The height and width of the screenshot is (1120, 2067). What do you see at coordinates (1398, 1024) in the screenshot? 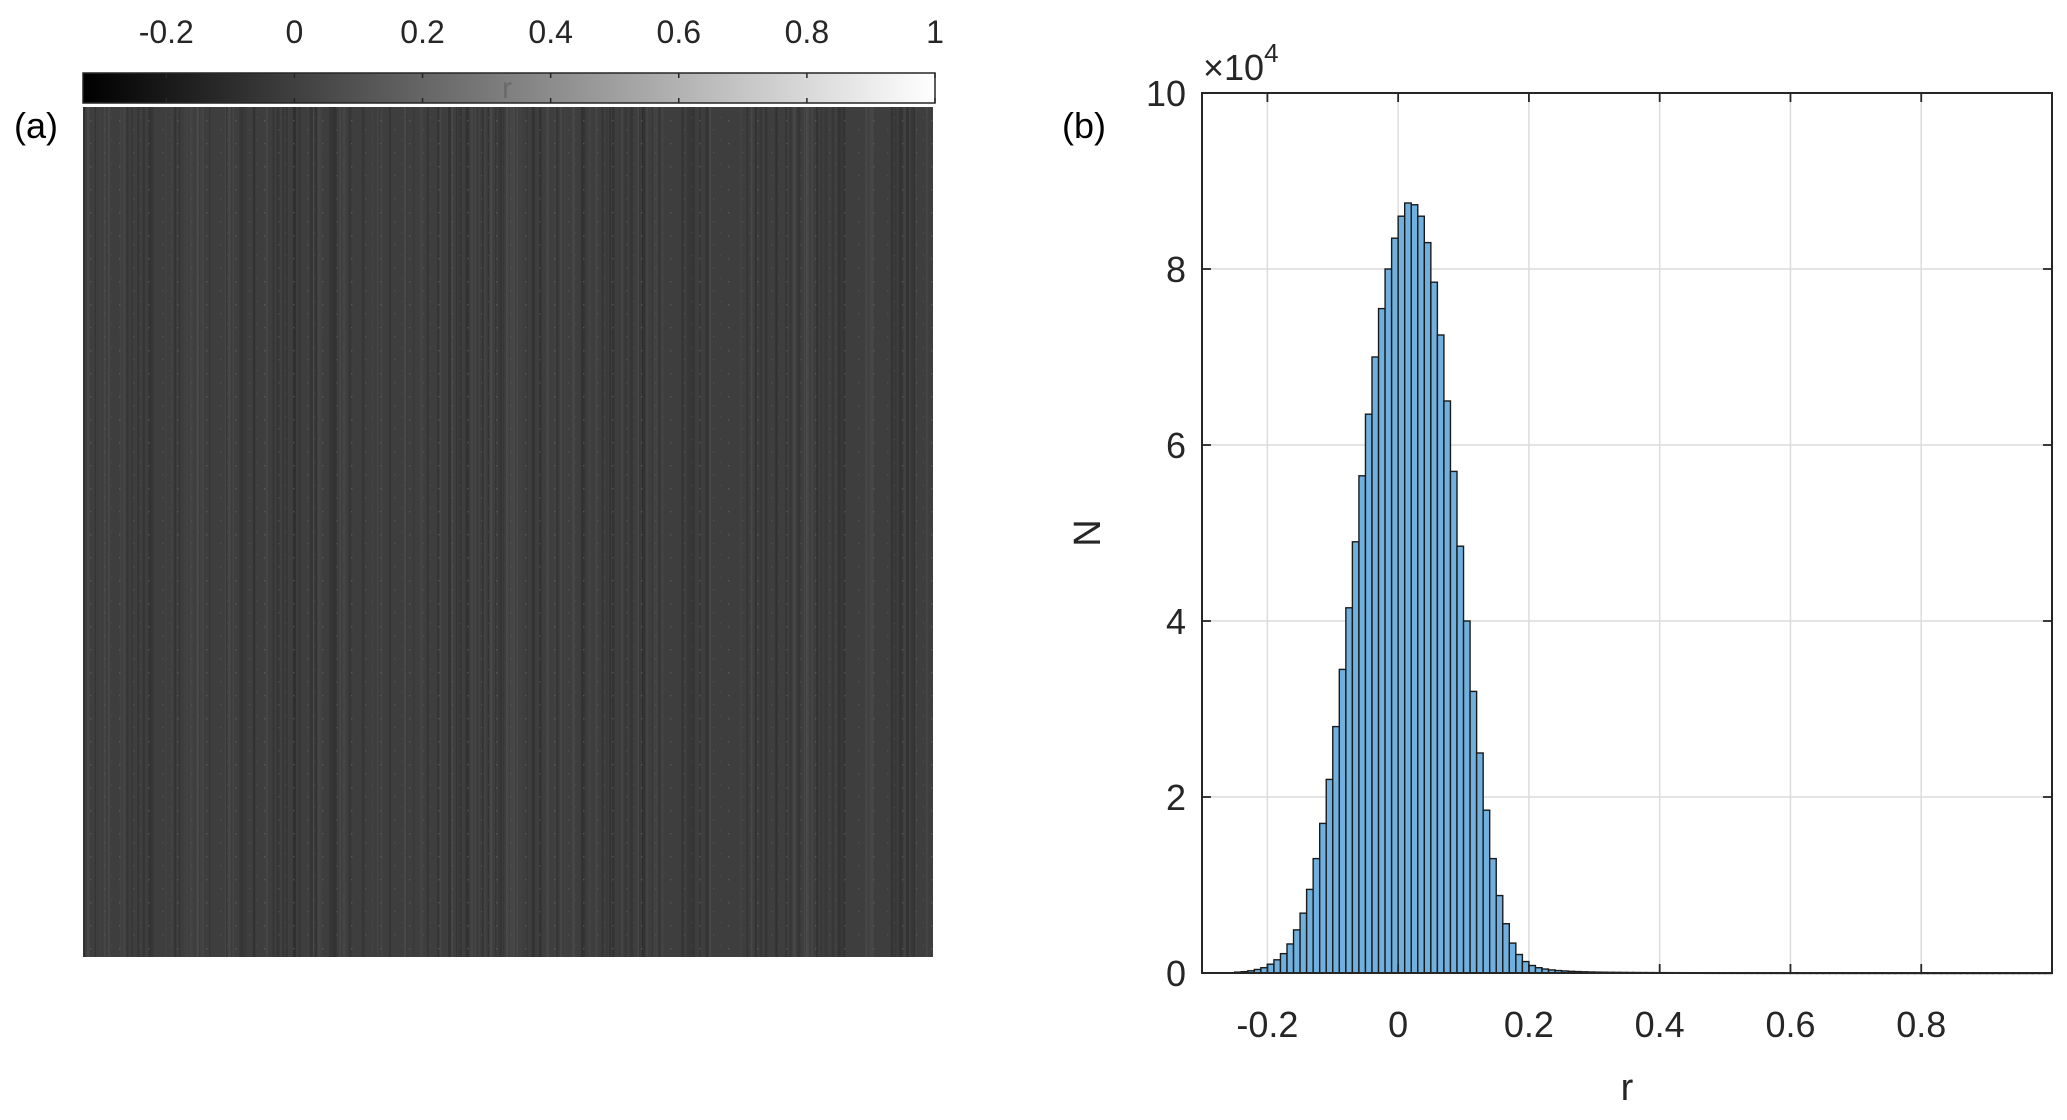
I see `x-tick-label: 0` at bounding box center [1398, 1024].